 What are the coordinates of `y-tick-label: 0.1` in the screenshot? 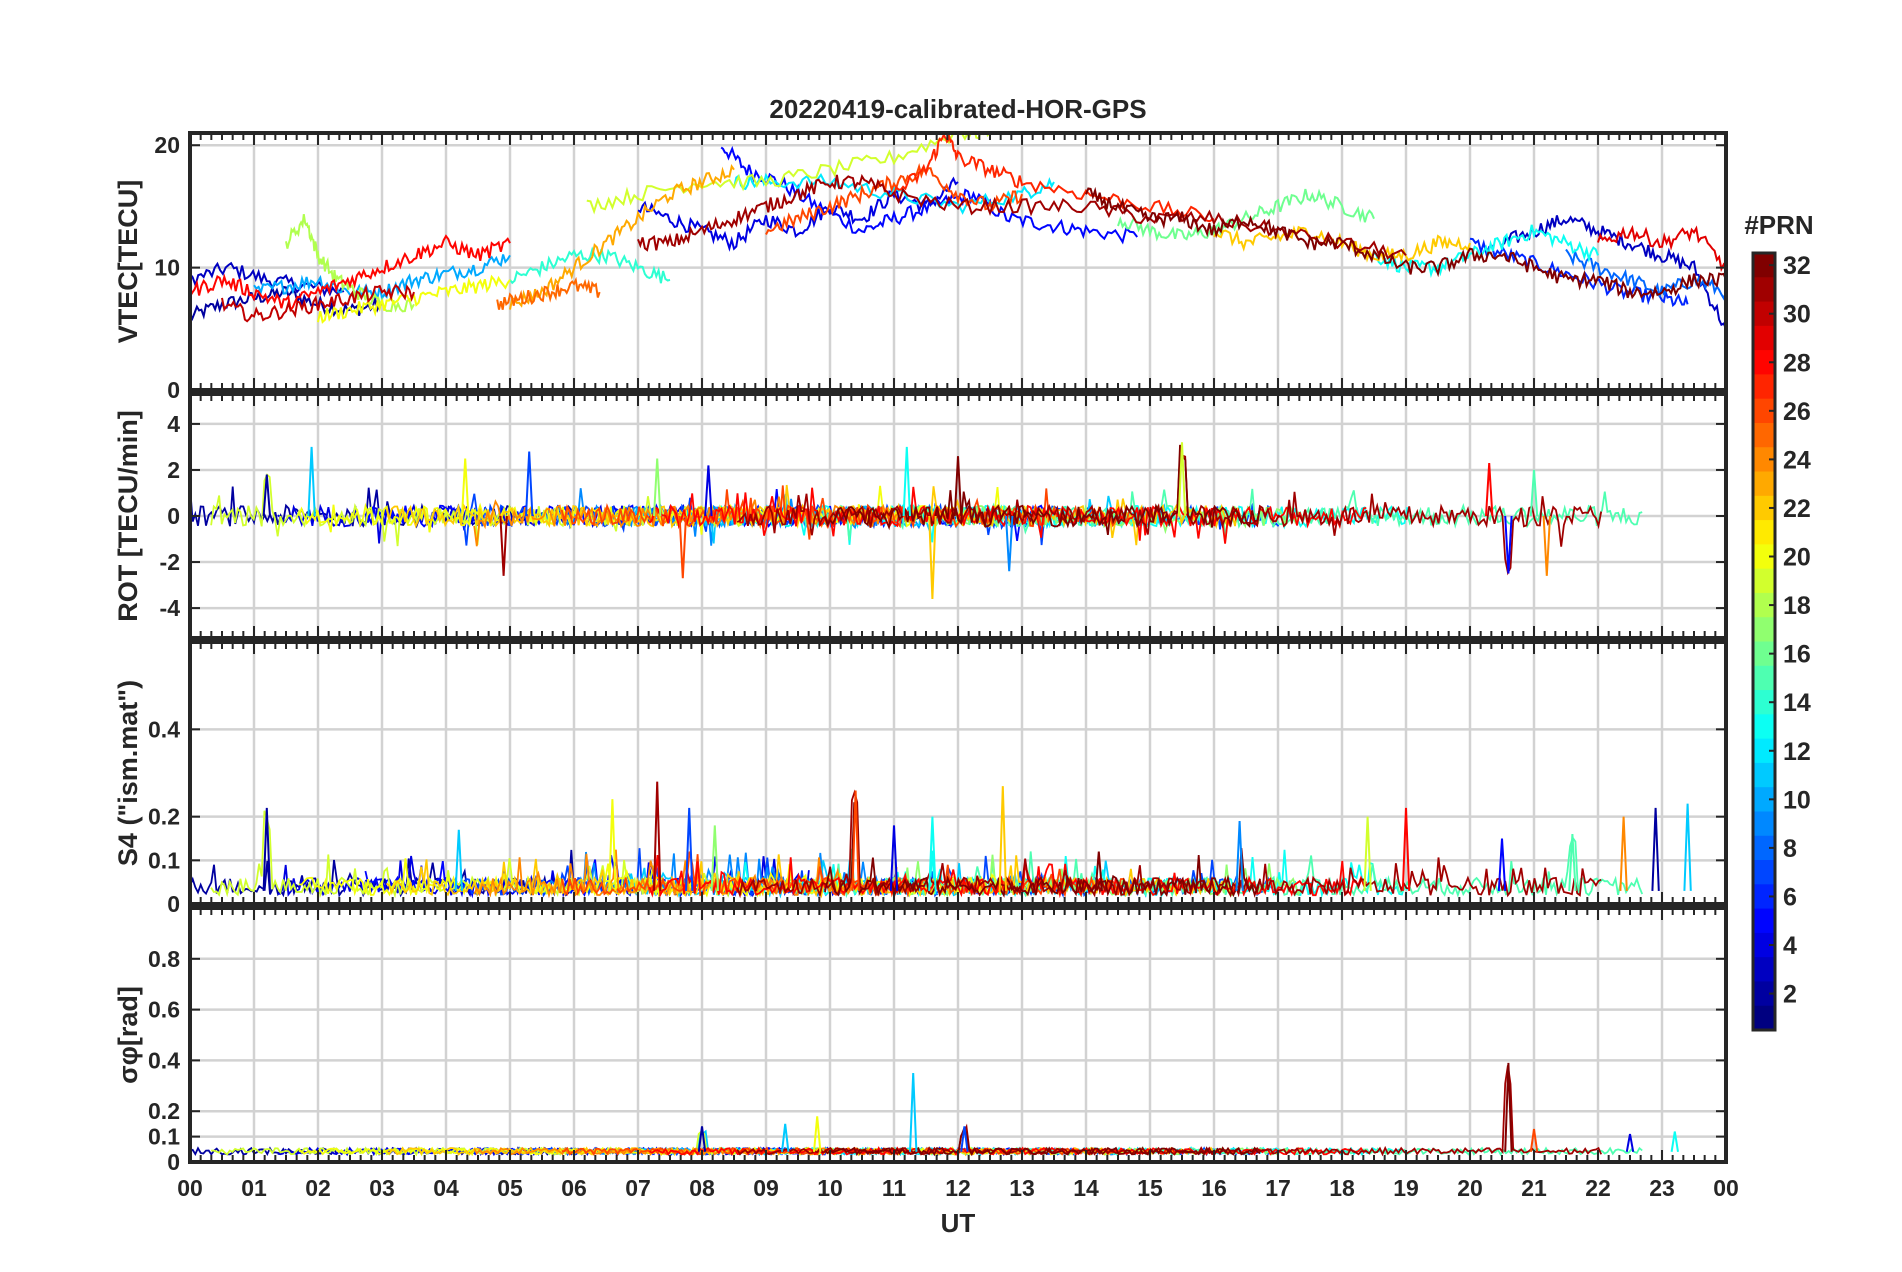 It's located at (164, 860).